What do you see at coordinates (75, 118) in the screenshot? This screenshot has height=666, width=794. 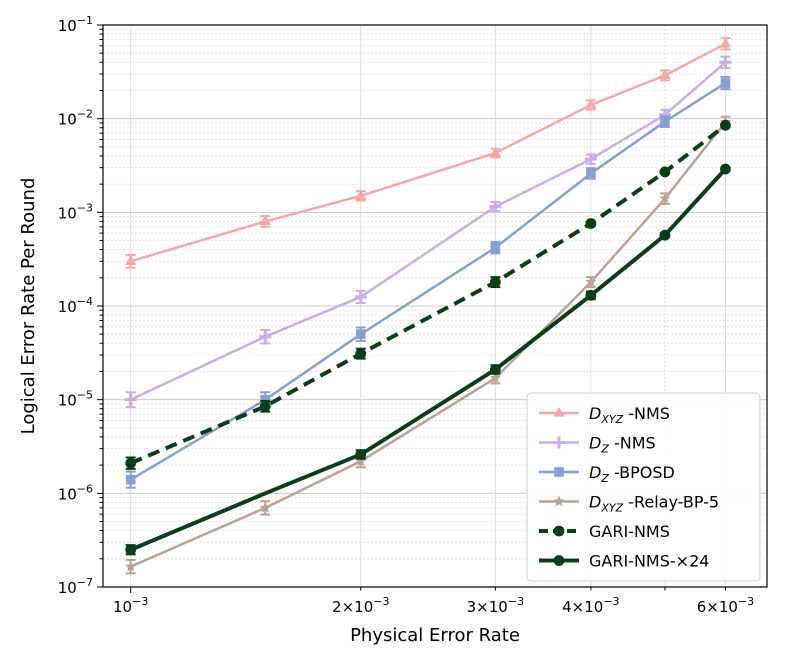 I see `y-tick-label: 10⁻²` at bounding box center [75, 118].